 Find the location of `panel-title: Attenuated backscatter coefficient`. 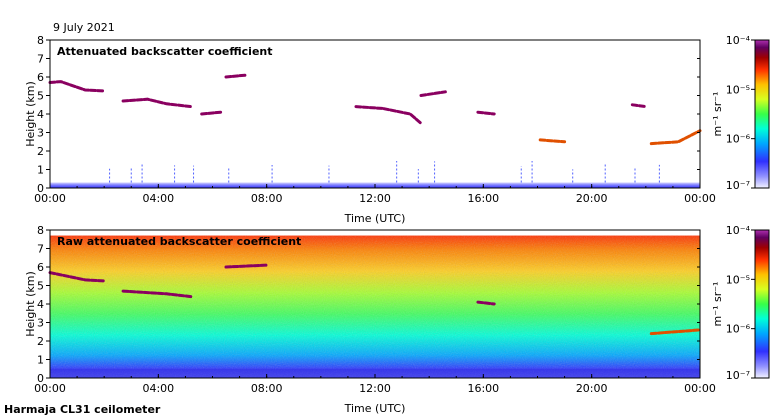

panel-title: Attenuated backscatter coefficient is located at coordinates (165, 51).